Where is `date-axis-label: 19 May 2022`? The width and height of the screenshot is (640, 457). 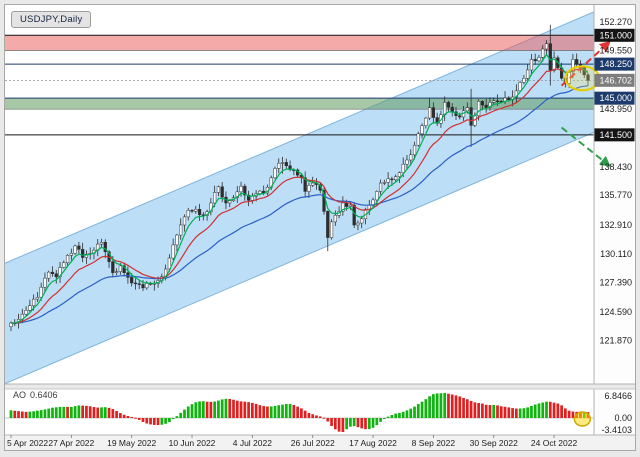 date-axis-label: 19 May 2022 is located at coordinates (131, 443).